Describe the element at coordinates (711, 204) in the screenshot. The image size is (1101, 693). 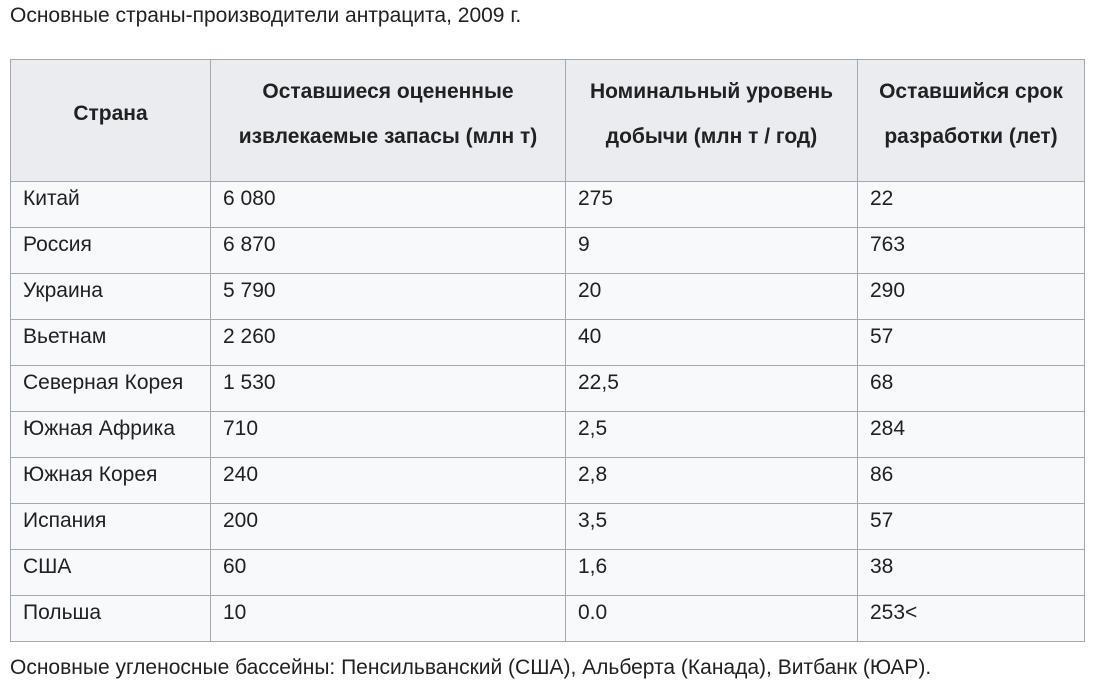
I see `cell-production: 275` at that location.